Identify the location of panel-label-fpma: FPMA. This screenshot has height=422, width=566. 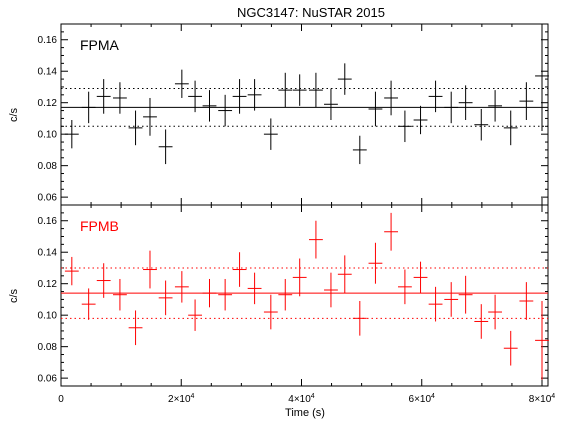
(100, 45).